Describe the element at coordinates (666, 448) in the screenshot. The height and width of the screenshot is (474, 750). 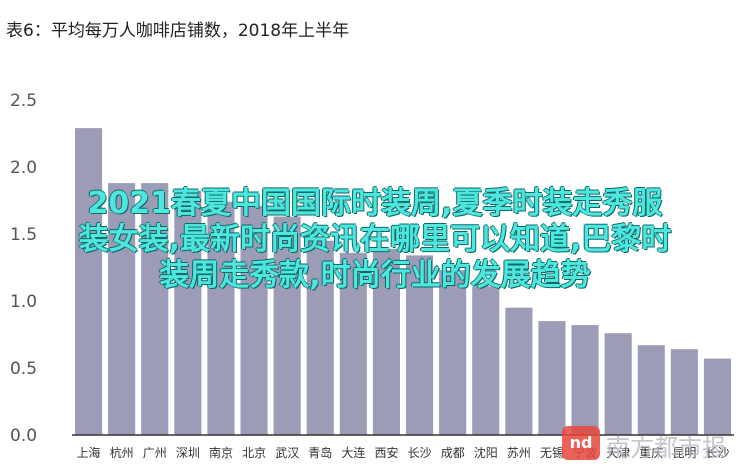
I see `watermark-text: 南方都市报` at that location.